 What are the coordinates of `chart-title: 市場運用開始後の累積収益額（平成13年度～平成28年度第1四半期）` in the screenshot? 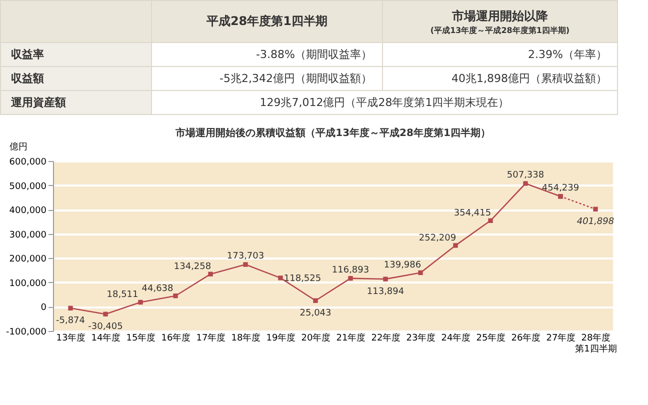 It's located at (332, 133).